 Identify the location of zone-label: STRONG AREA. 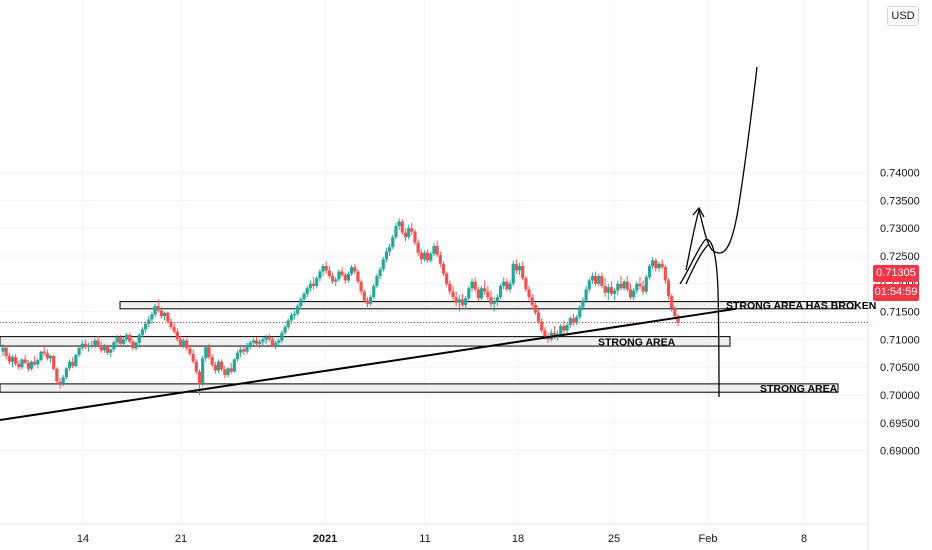
(637, 342).